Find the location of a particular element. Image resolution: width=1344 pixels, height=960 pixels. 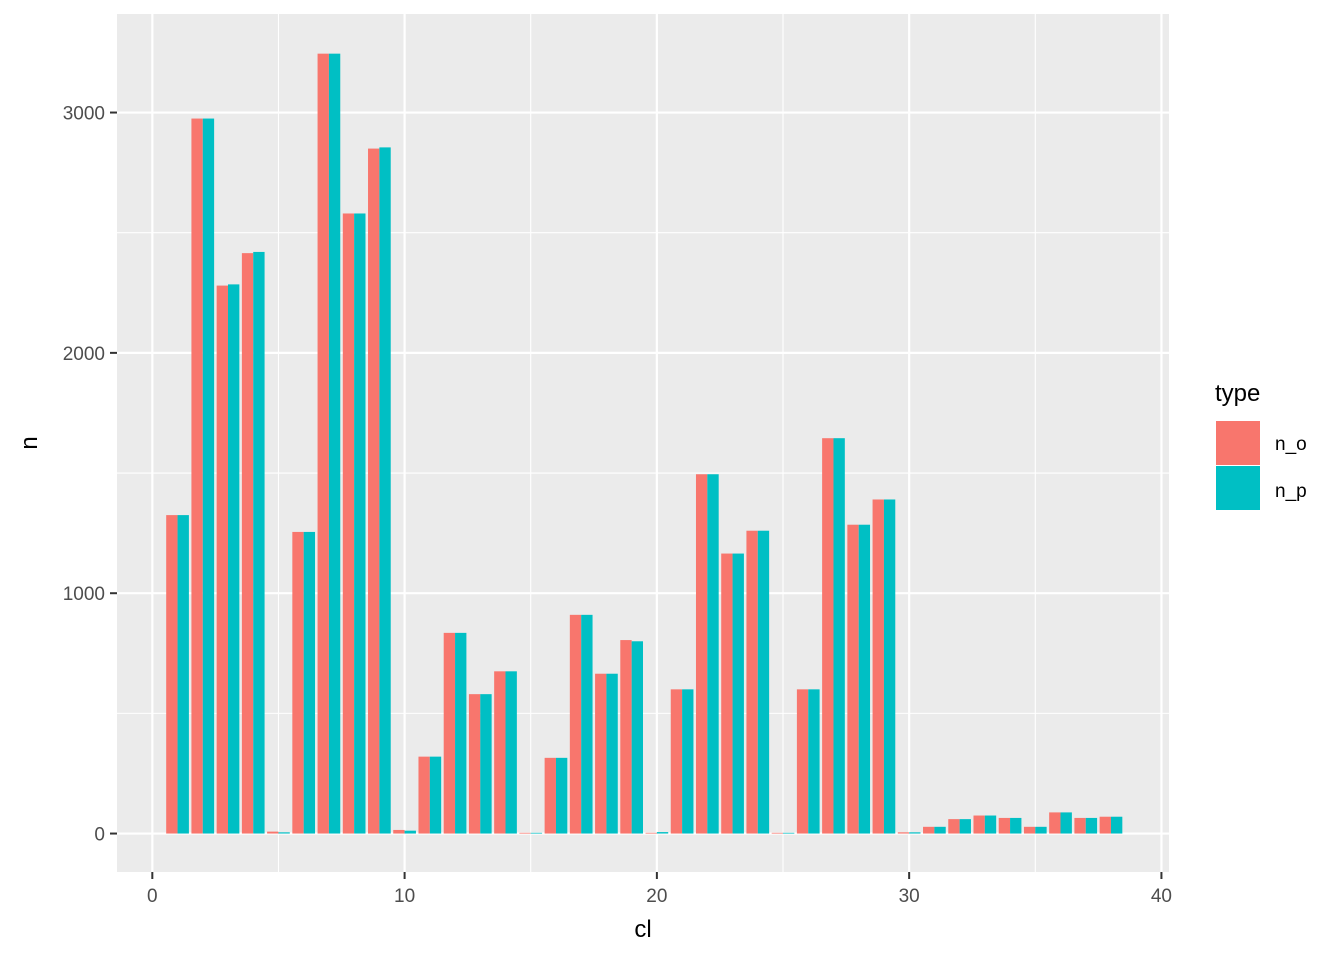

legend: type n_o n_p is located at coordinates (1261, 445).